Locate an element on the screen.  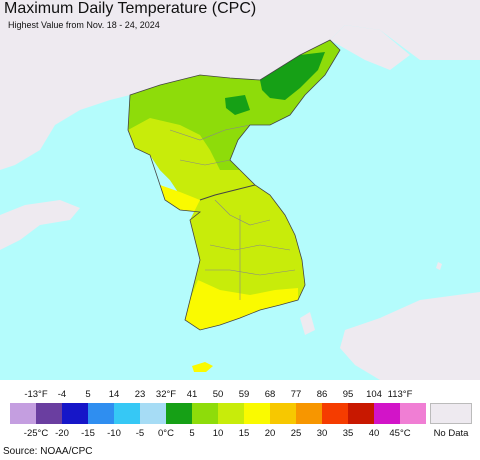
legend-celsius-label: 5 is located at coordinates (192, 433).